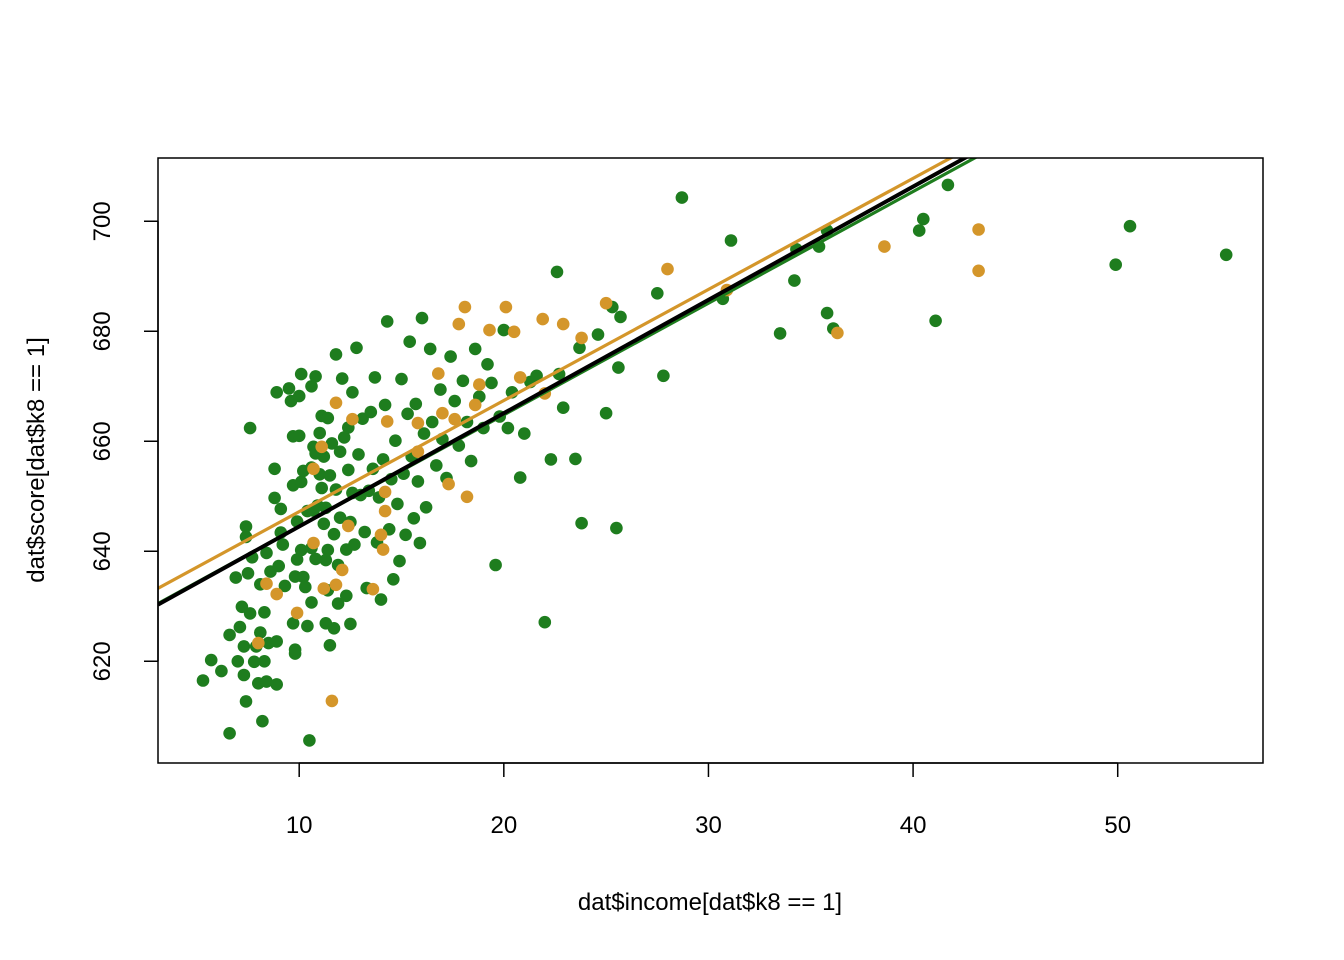  Describe the element at coordinates (102, 551) in the screenshot. I see `y-tick-label: 640` at that location.